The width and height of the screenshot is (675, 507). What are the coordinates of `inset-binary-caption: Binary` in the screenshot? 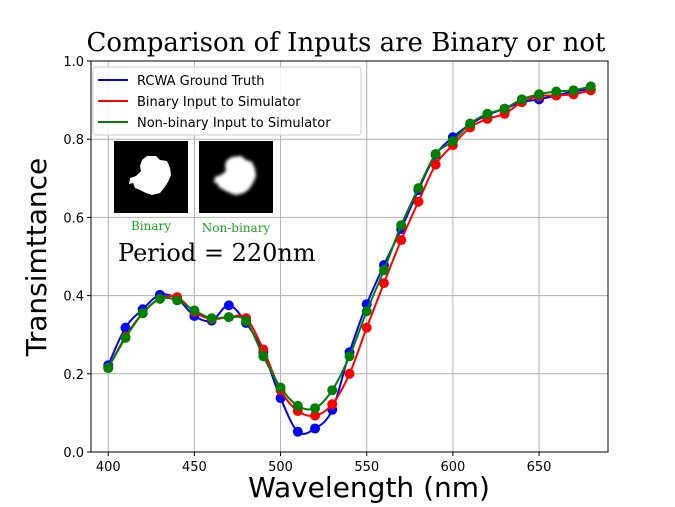 It's located at (151, 226).